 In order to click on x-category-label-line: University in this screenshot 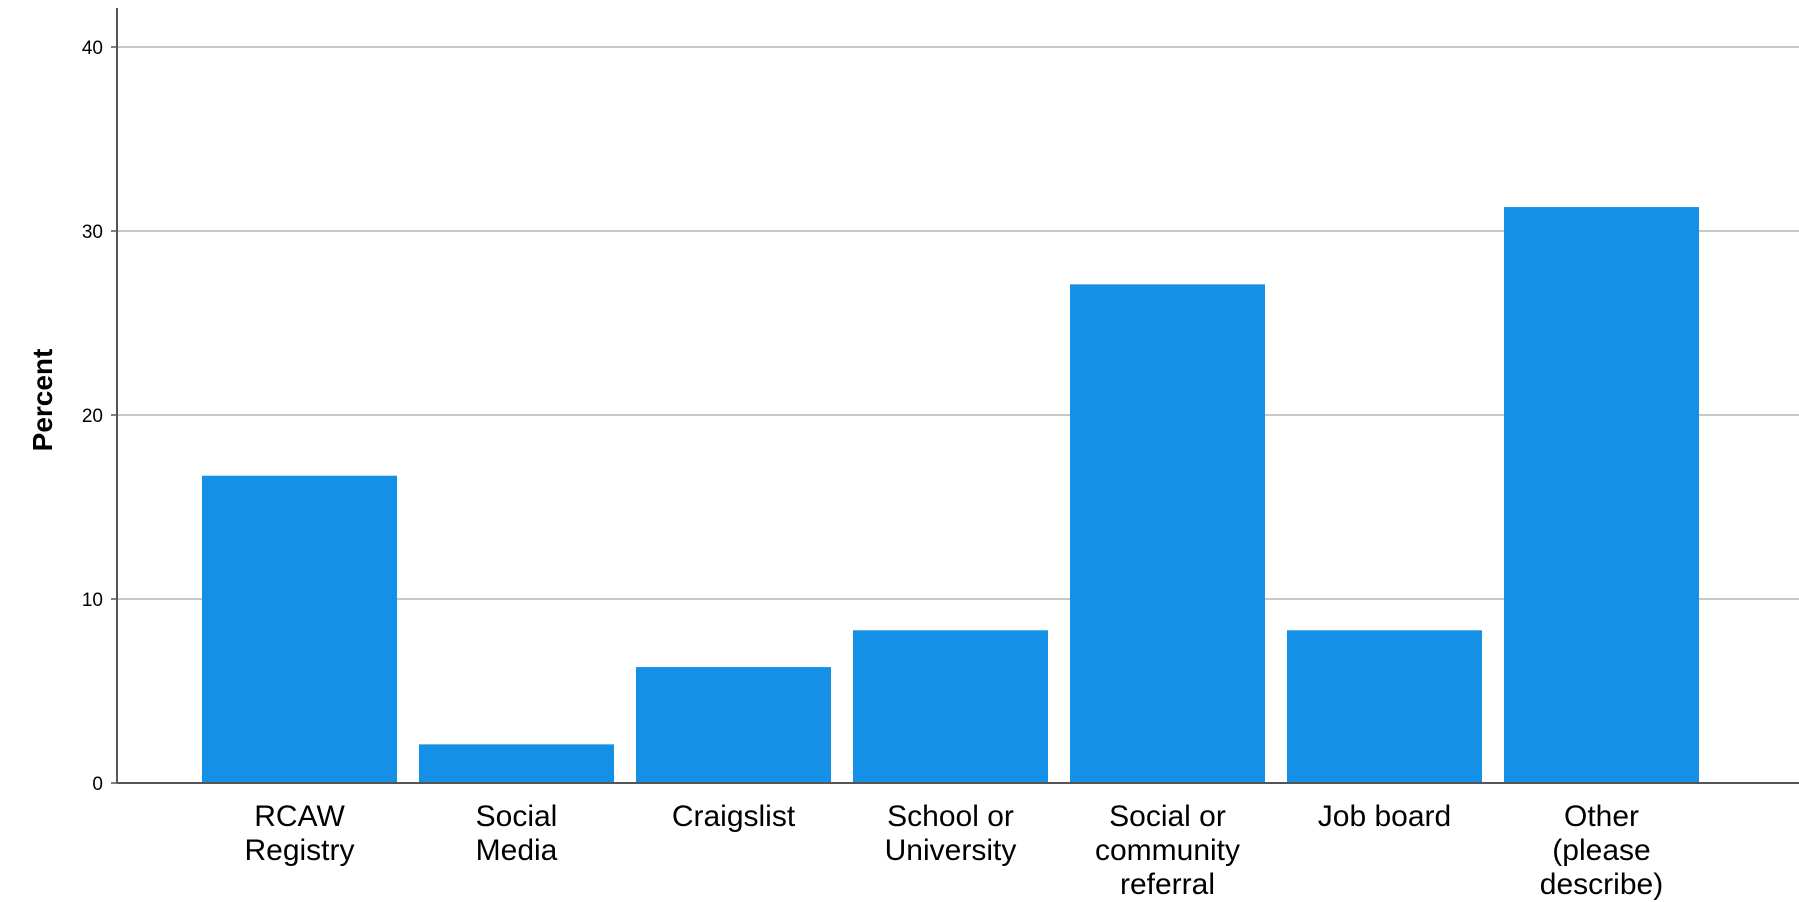, I will do `click(951, 850)`.